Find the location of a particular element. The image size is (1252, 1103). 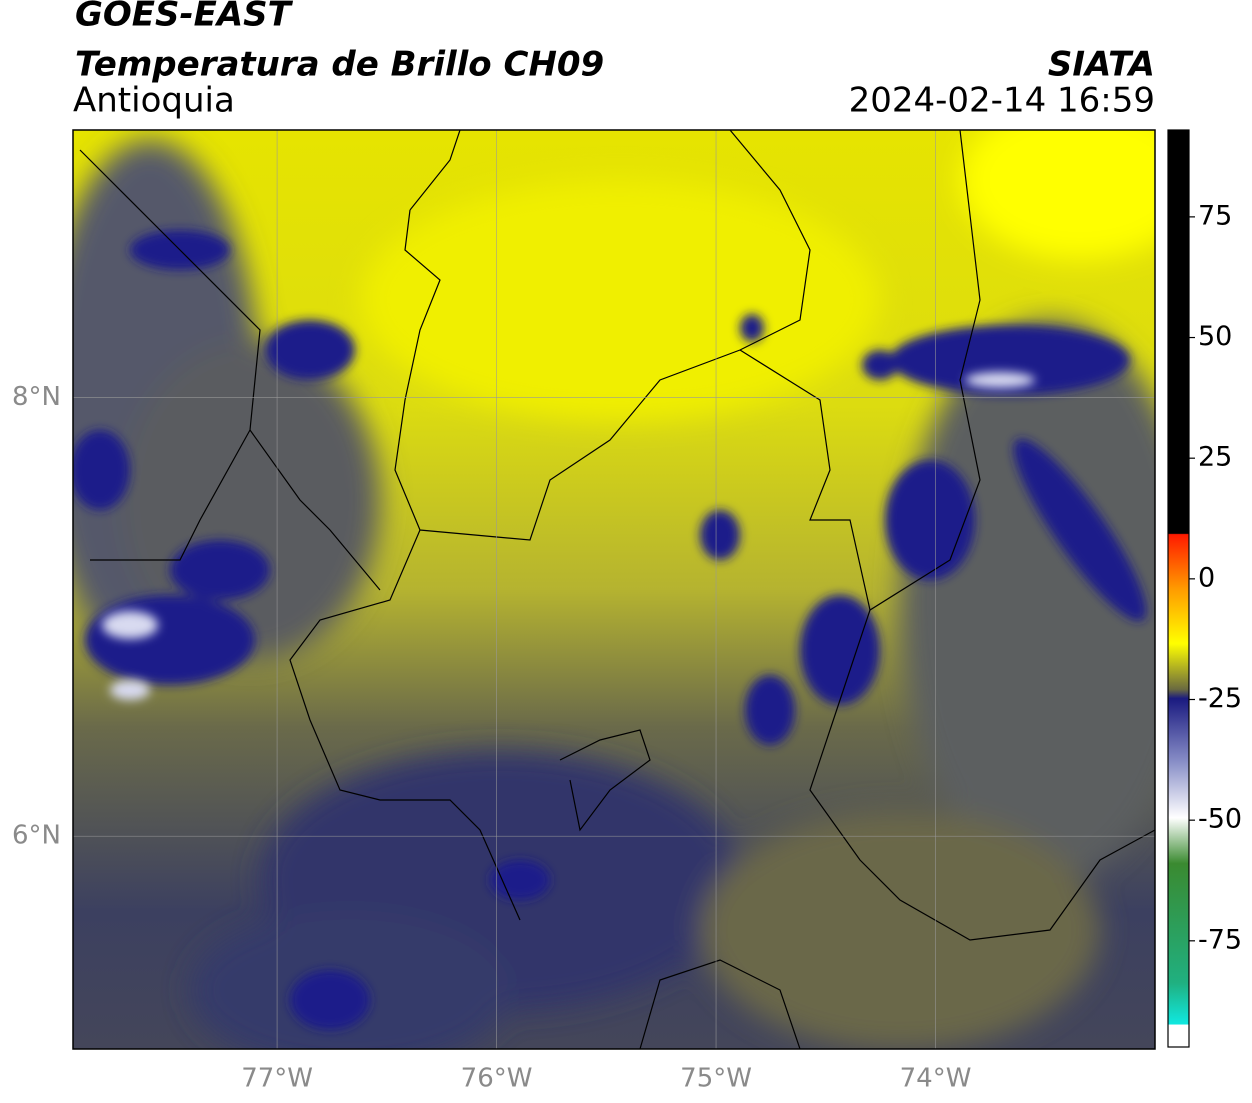

y-tick-label: 6°N is located at coordinates (36, 836).